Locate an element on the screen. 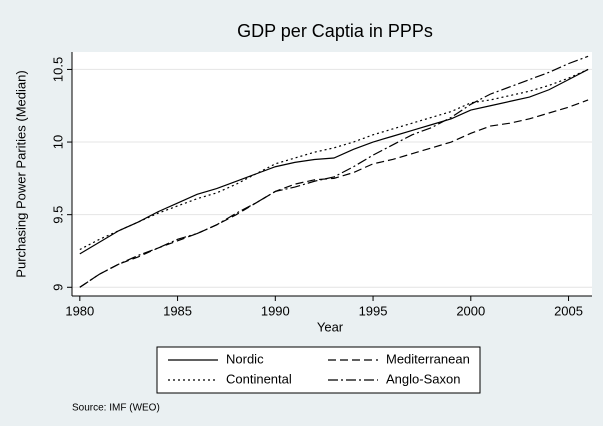  legend-label: Mediterranean is located at coordinates (428, 358).